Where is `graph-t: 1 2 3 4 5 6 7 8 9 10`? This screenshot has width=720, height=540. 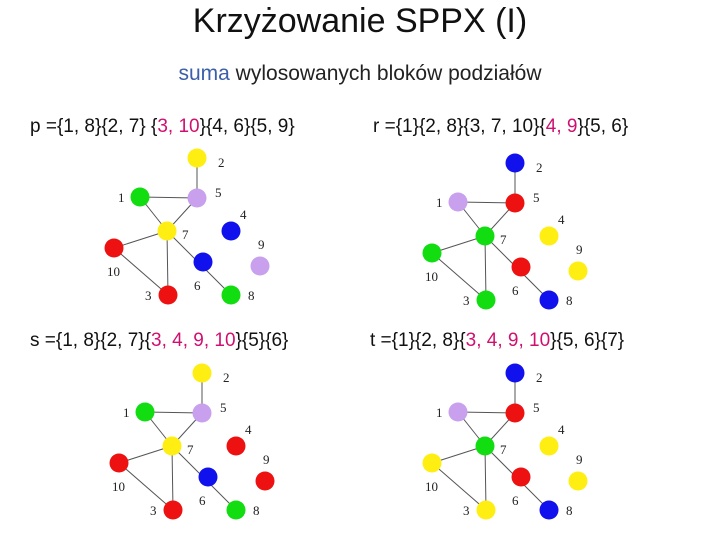
graph-t: 1 2 3 4 5 6 7 8 9 10 is located at coordinates (505, 441).